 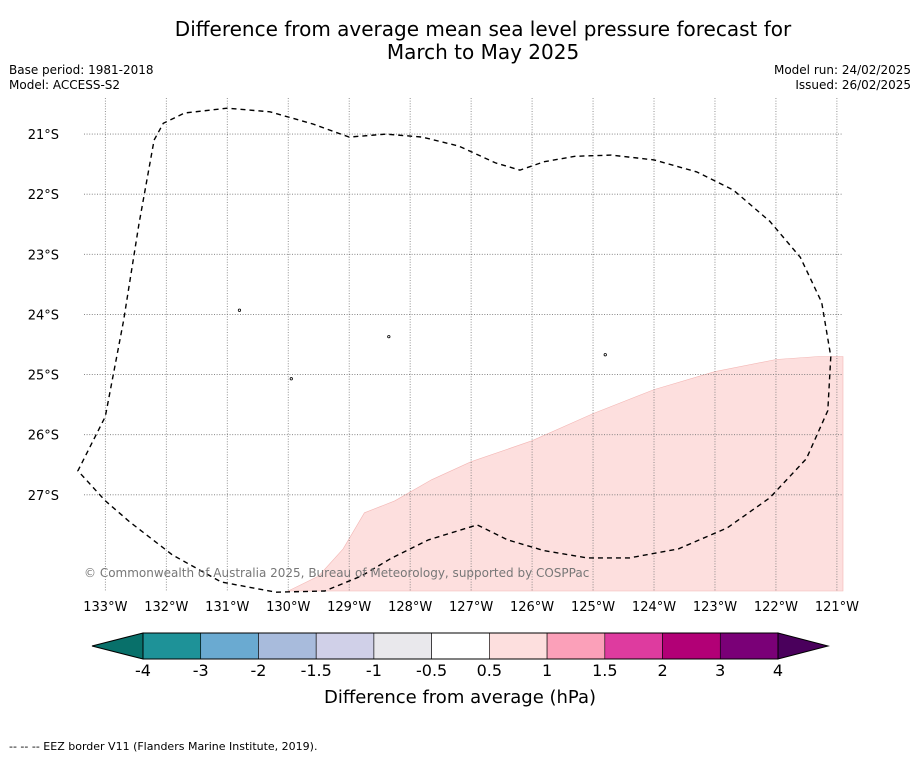 What do you see at coordinates (105, 607) in the screenshot?
I see `longitude-label: 133°W` at bounding box center [105, 607].